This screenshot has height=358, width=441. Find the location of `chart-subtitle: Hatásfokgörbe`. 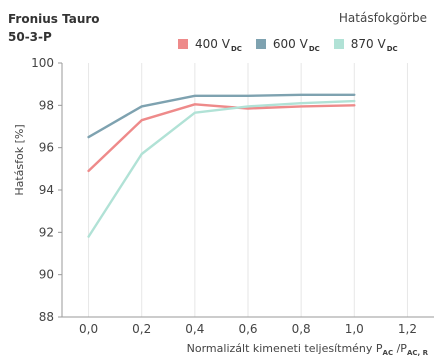

chart-subtitle: Hatásfokgörbe is located at coordinates (382, 18).